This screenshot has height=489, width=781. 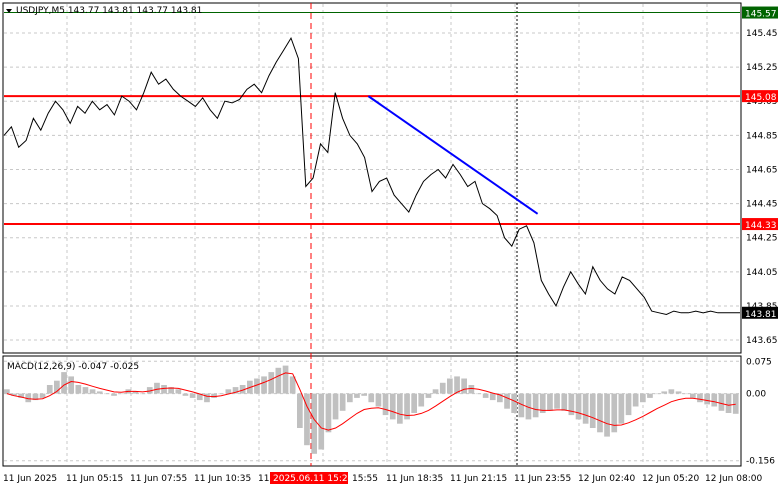 I want to click on highlight-time-badge, so click(x=309, y=478).